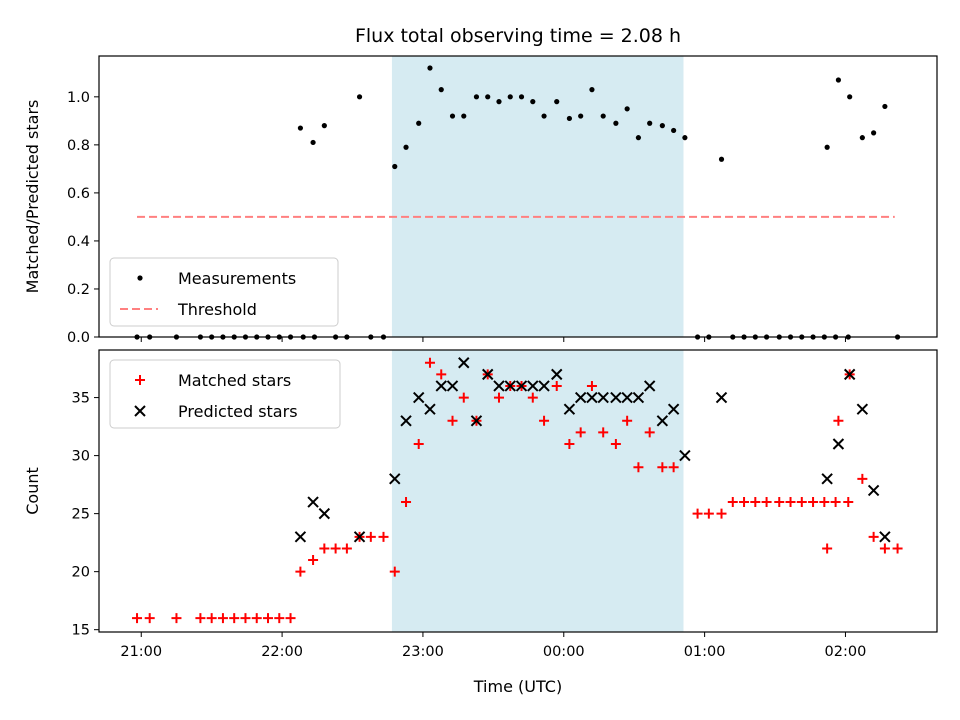  What do you see at coordinates (81, 515) in the screenshot?
I see `count-y-tick-label-2: 25` at bounding box center [81, 515].